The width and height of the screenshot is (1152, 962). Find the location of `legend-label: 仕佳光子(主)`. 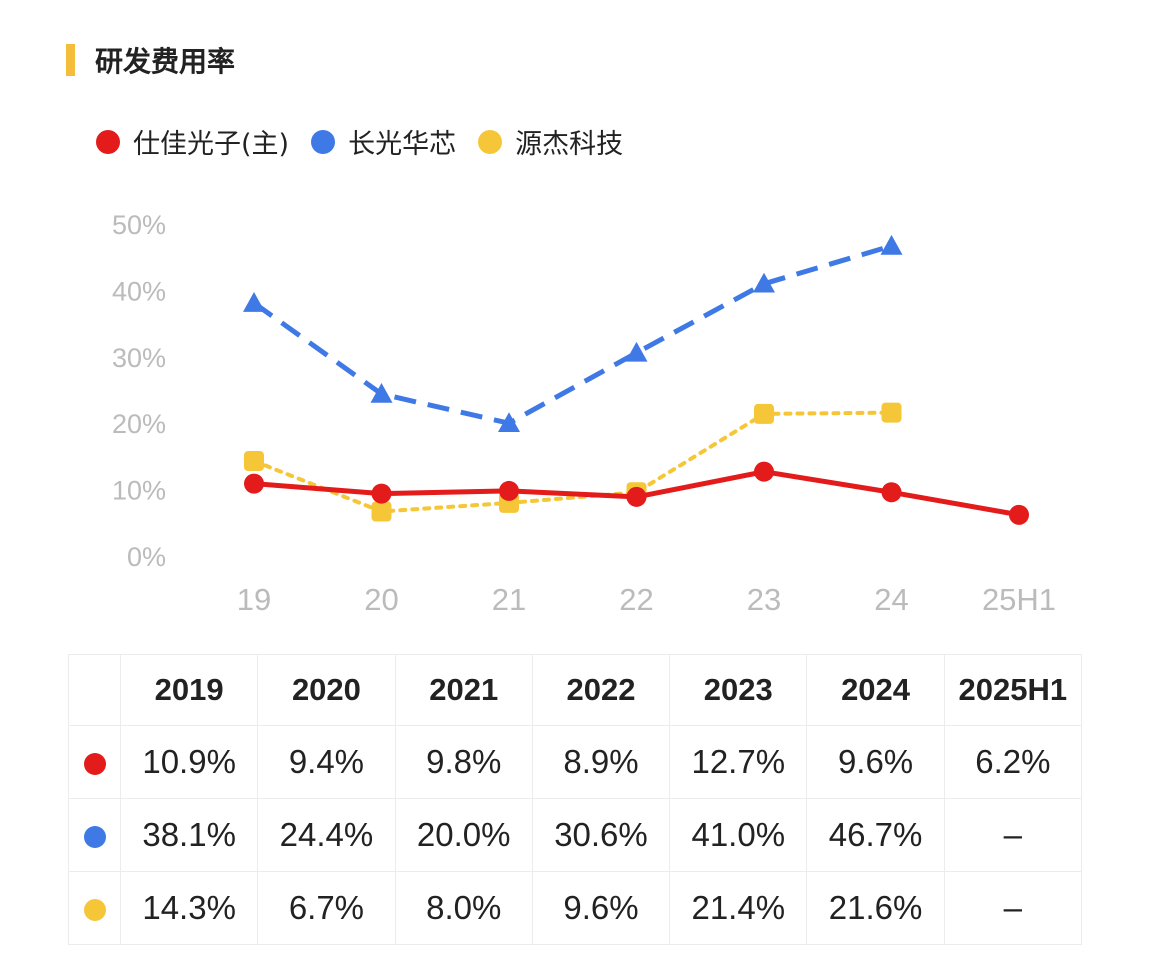

legend-label: 仕佳光子(主) is located at coordinates (211, 144).